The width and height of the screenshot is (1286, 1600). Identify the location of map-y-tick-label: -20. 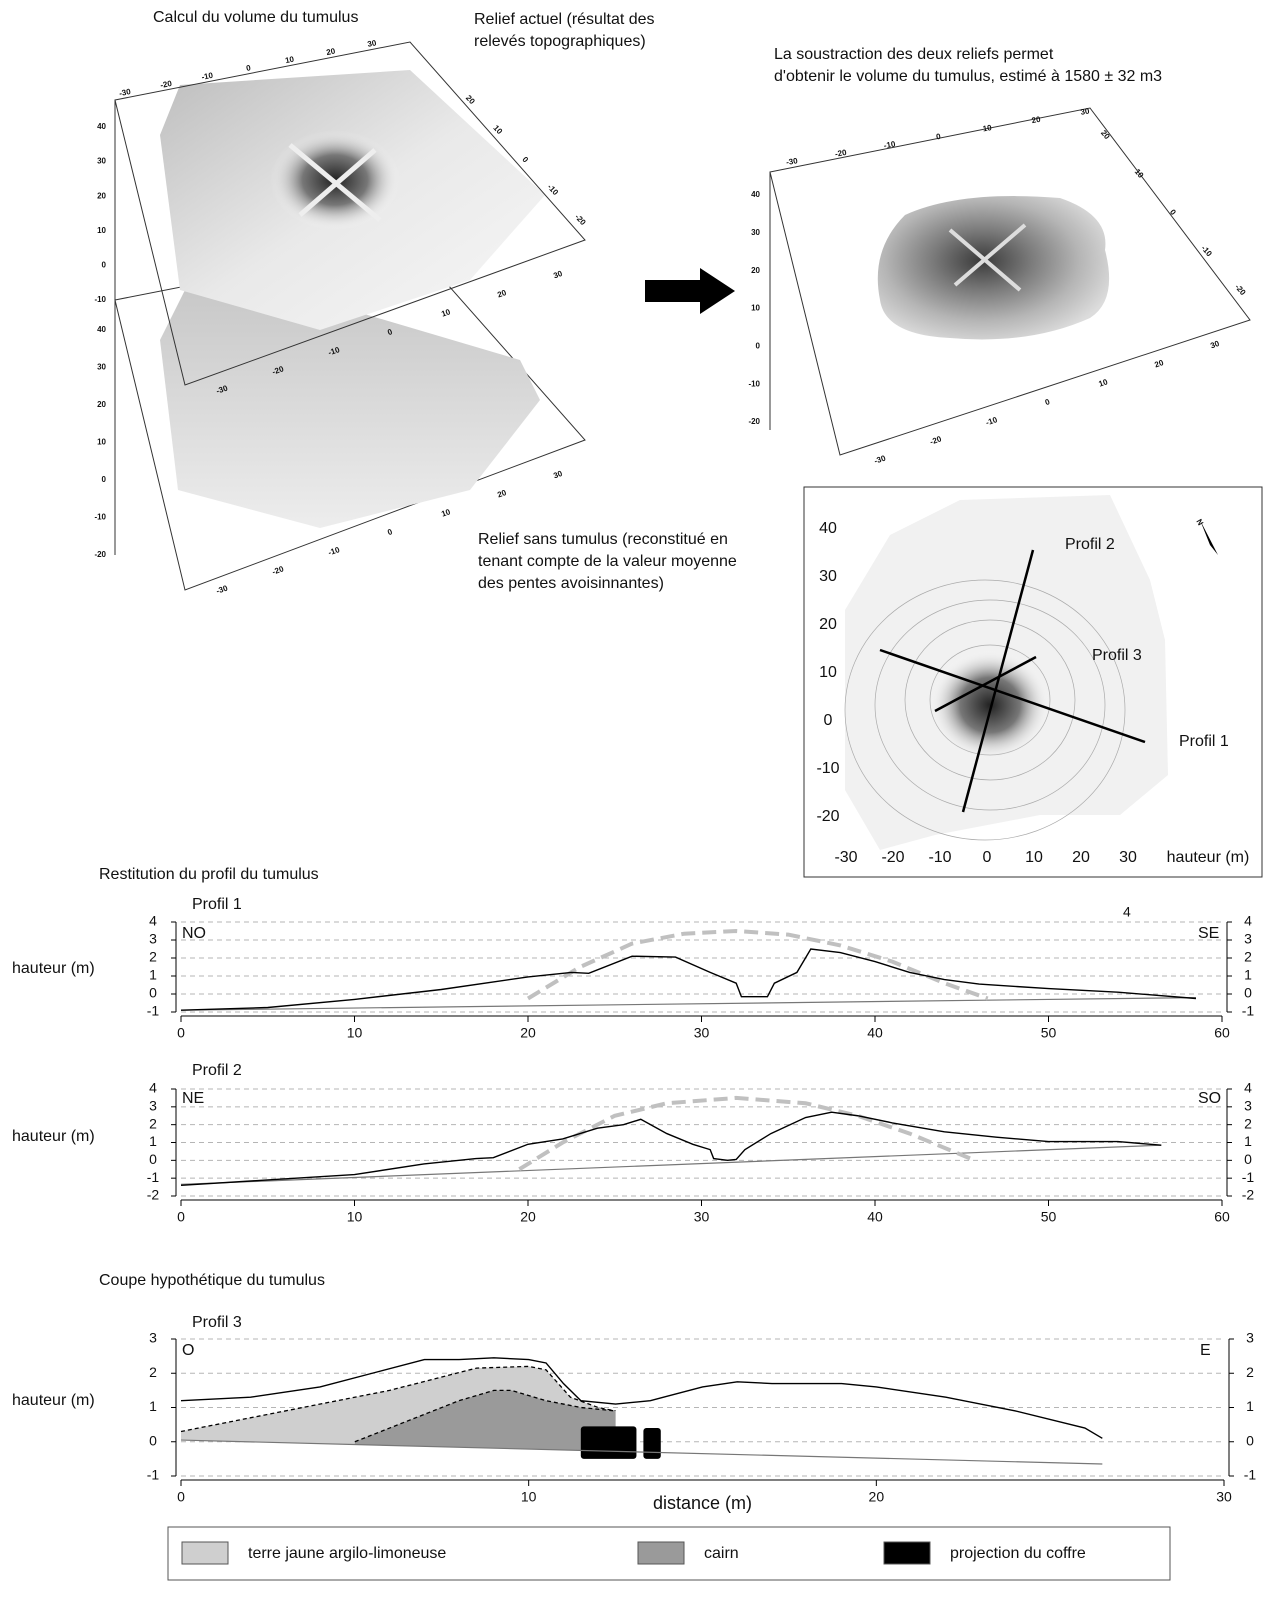
(827, 816).